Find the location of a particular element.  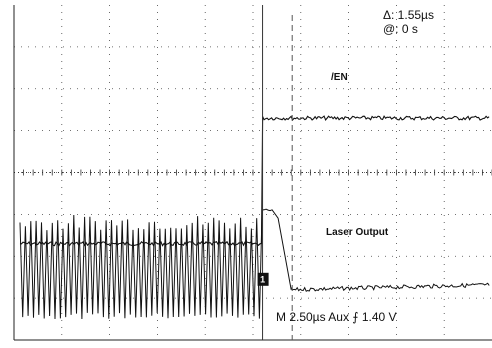

ground-marker-box is located at coordinates (263, 279).